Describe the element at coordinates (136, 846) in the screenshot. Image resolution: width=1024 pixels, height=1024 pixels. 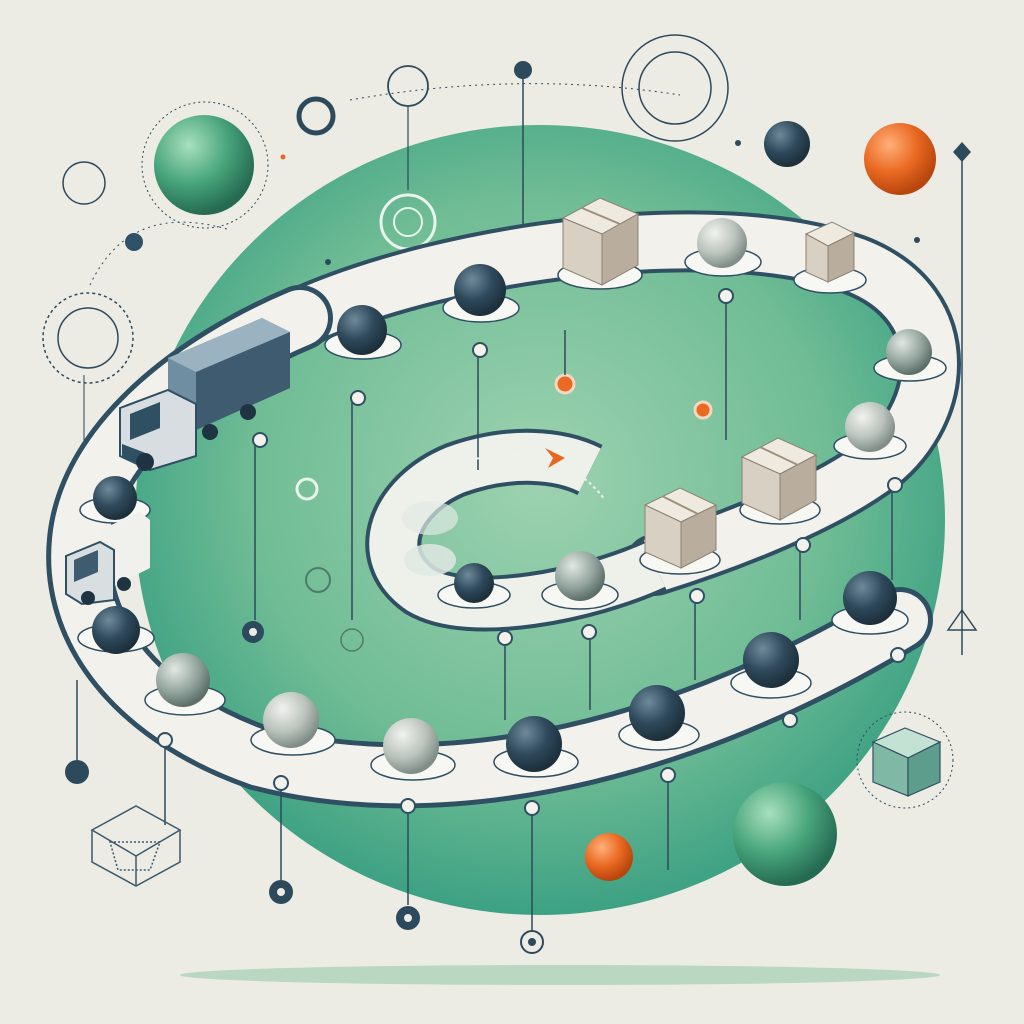
I see `wireframe-cube-icon` at that location.